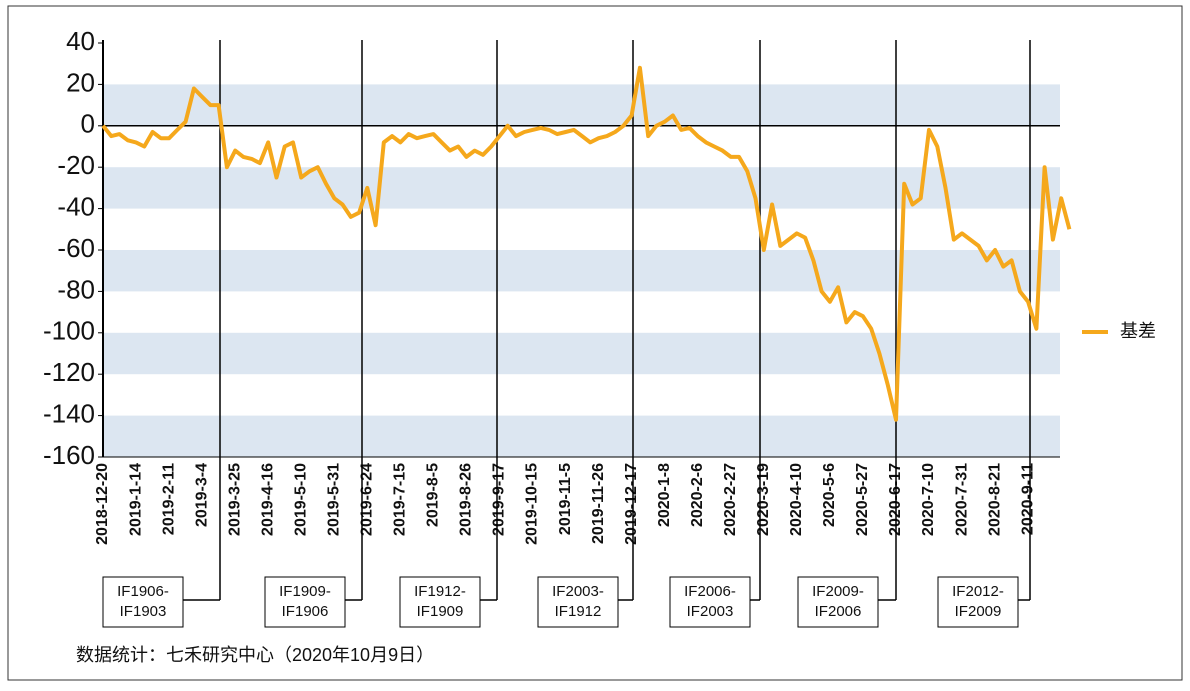 Image resolution: width=1190 pixels, height=691 pixels. I want to click on x-tick-label: 2019-11-5, so click(565, 499).